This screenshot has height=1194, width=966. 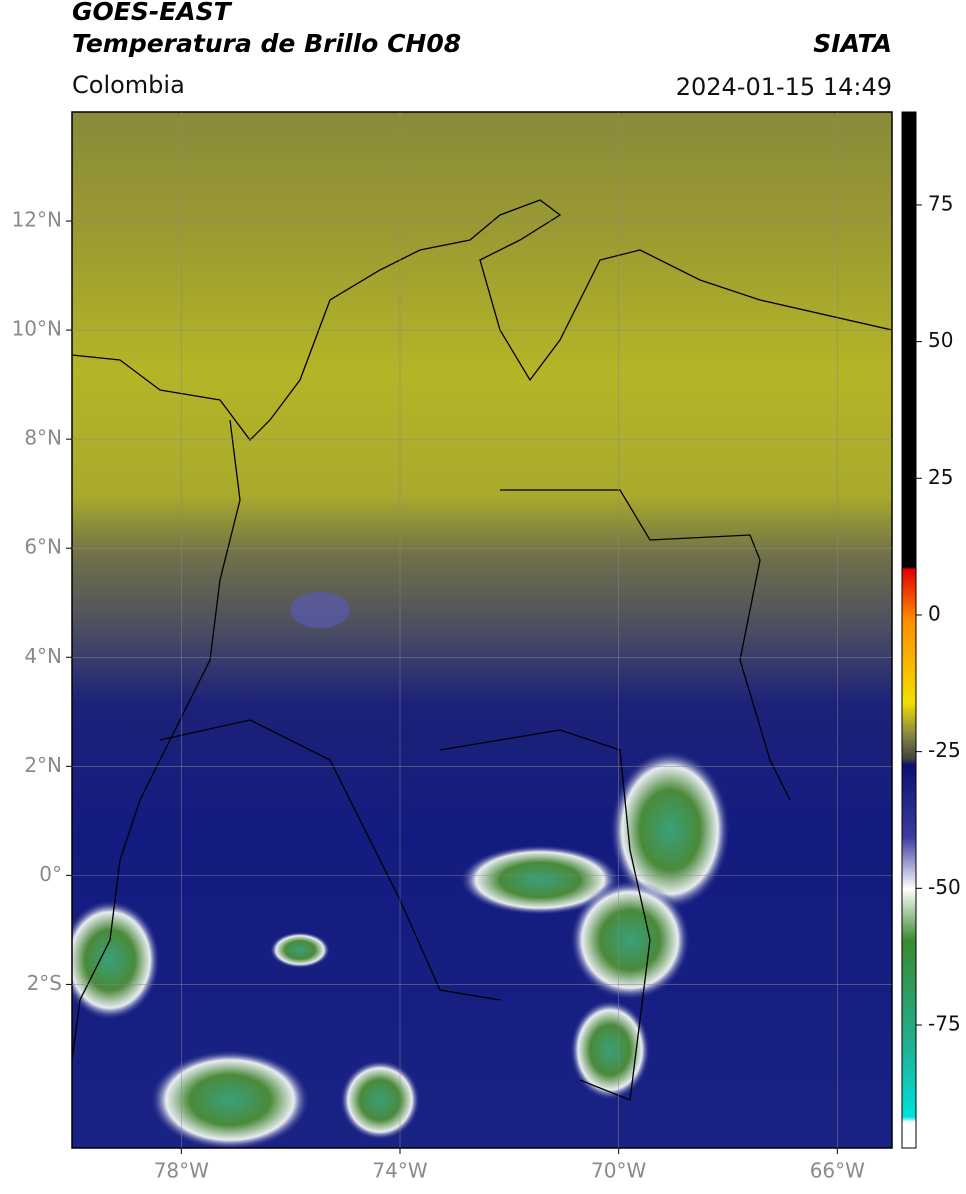 What do you see at coordinates (944, 887) in the screenshot?
I see `colorbar-tick-label: -50` at bounding box center [944, 887].